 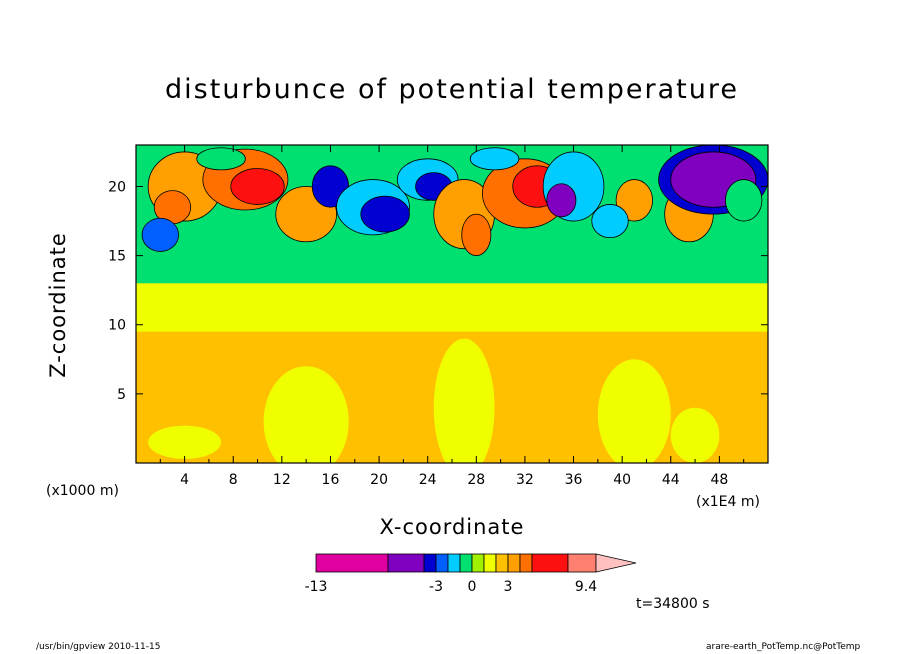 I want to click on x-tick-label: 48, so click(x=719, y=480).